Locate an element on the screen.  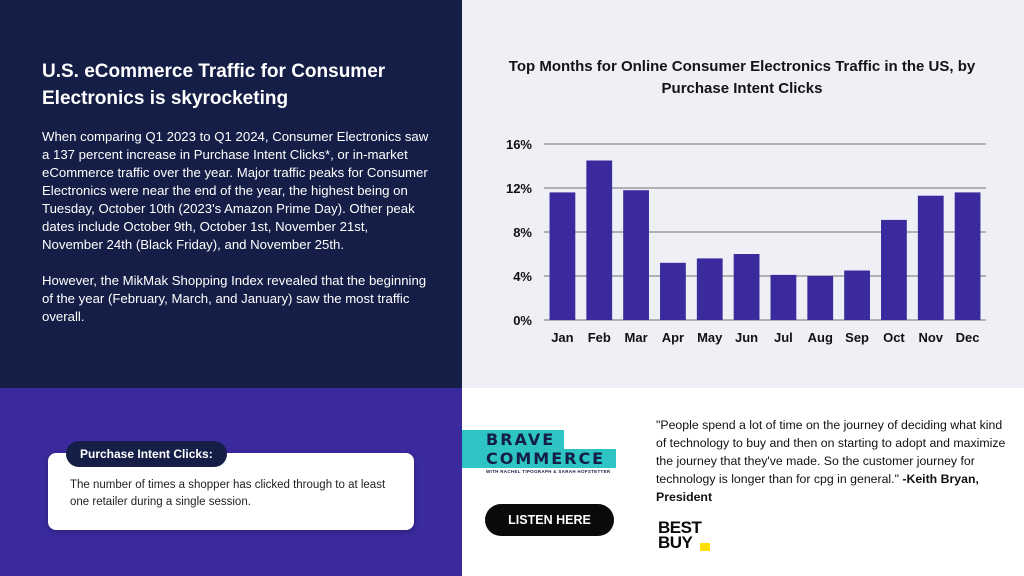
y-tick-label: 0% is located at coordinates (522, 320).